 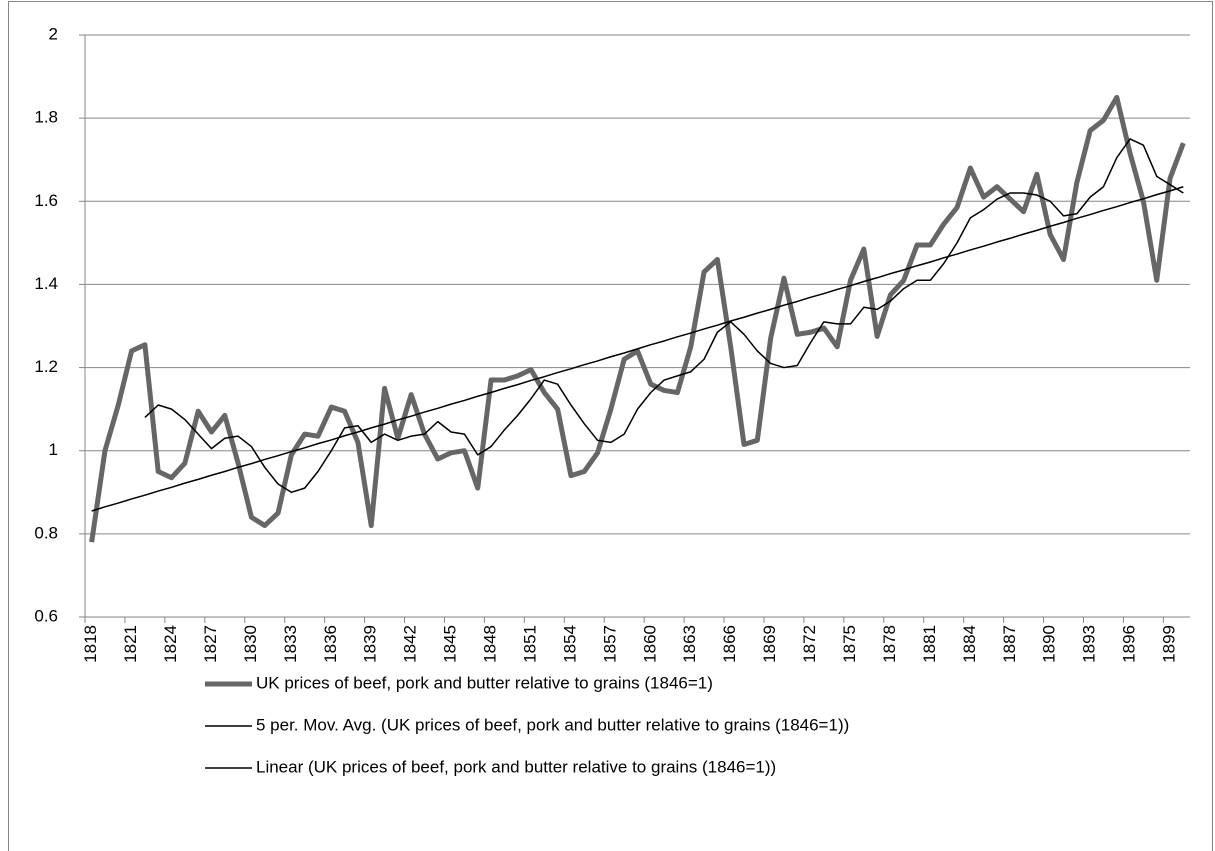 What do you see at coordinates (330, 644) in the screenshot?
I see `x-tick-label: 1836` at bounding box center [330, 644].